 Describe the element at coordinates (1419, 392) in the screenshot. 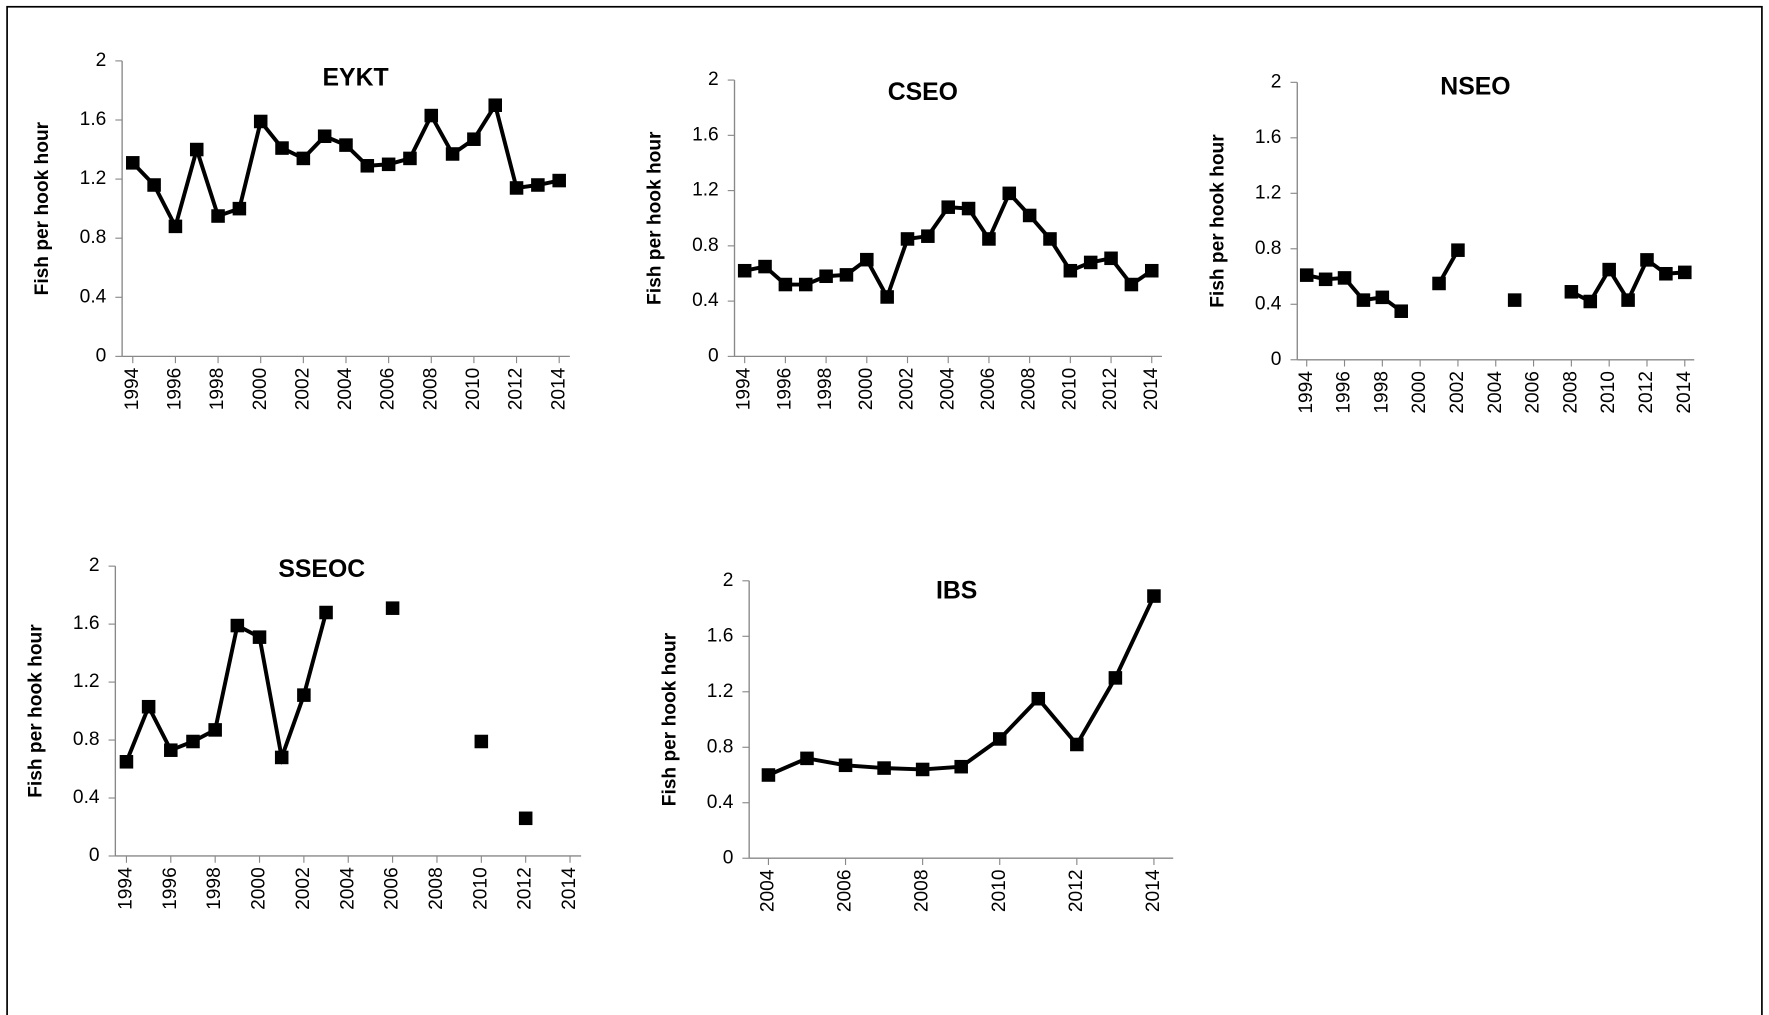

I see `x-tick-label: 2000` at that location.